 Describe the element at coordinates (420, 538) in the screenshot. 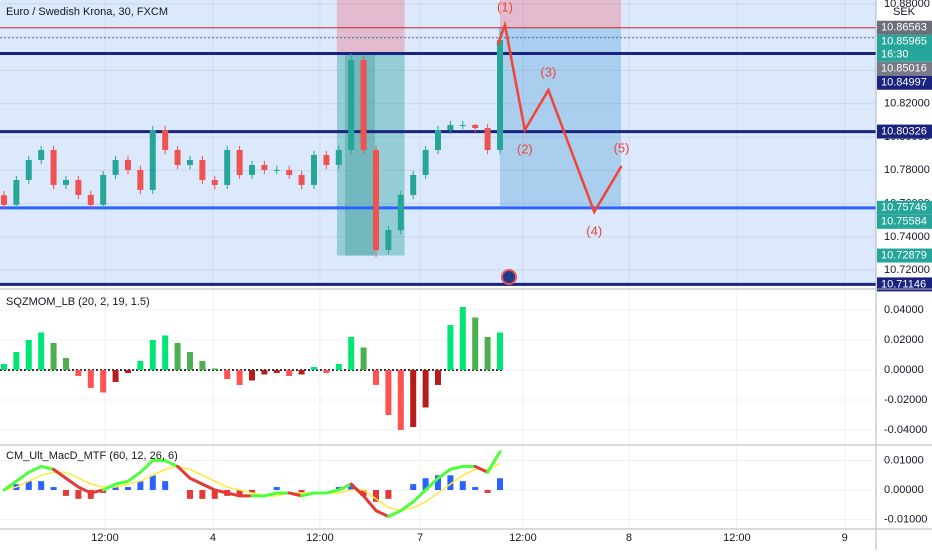

I see `x-tick-label: 7` at that location.